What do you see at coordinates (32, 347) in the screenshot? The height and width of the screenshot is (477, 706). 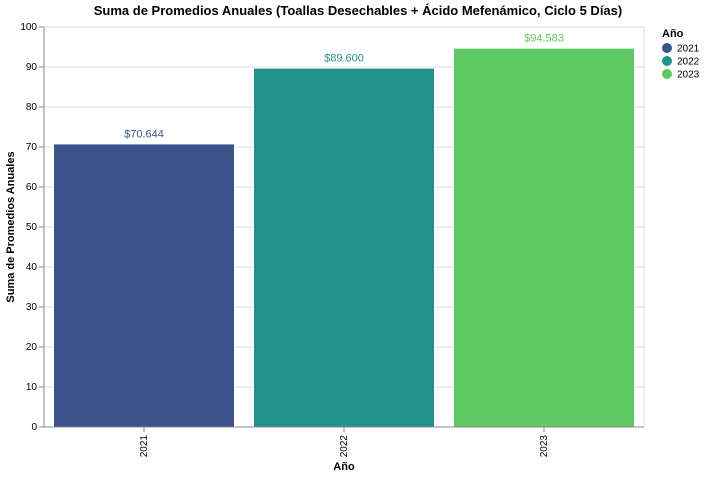 I see `y-tick-label: 20` at bounding box center [32, 347].